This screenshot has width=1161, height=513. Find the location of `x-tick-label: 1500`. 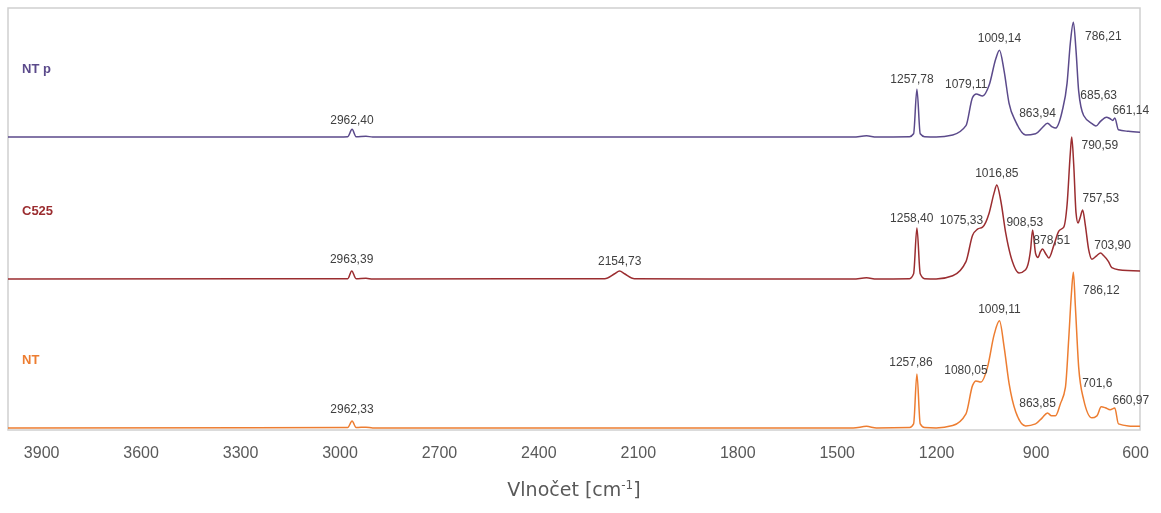

x-tick-label: 1500 is located at coordinates (837, 452).